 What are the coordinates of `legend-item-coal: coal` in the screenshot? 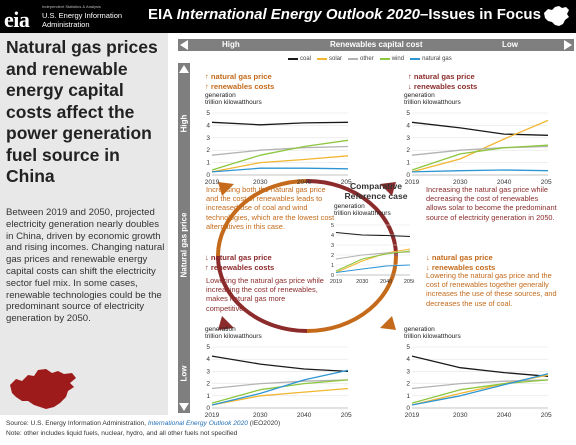 It's located at (299, 59).